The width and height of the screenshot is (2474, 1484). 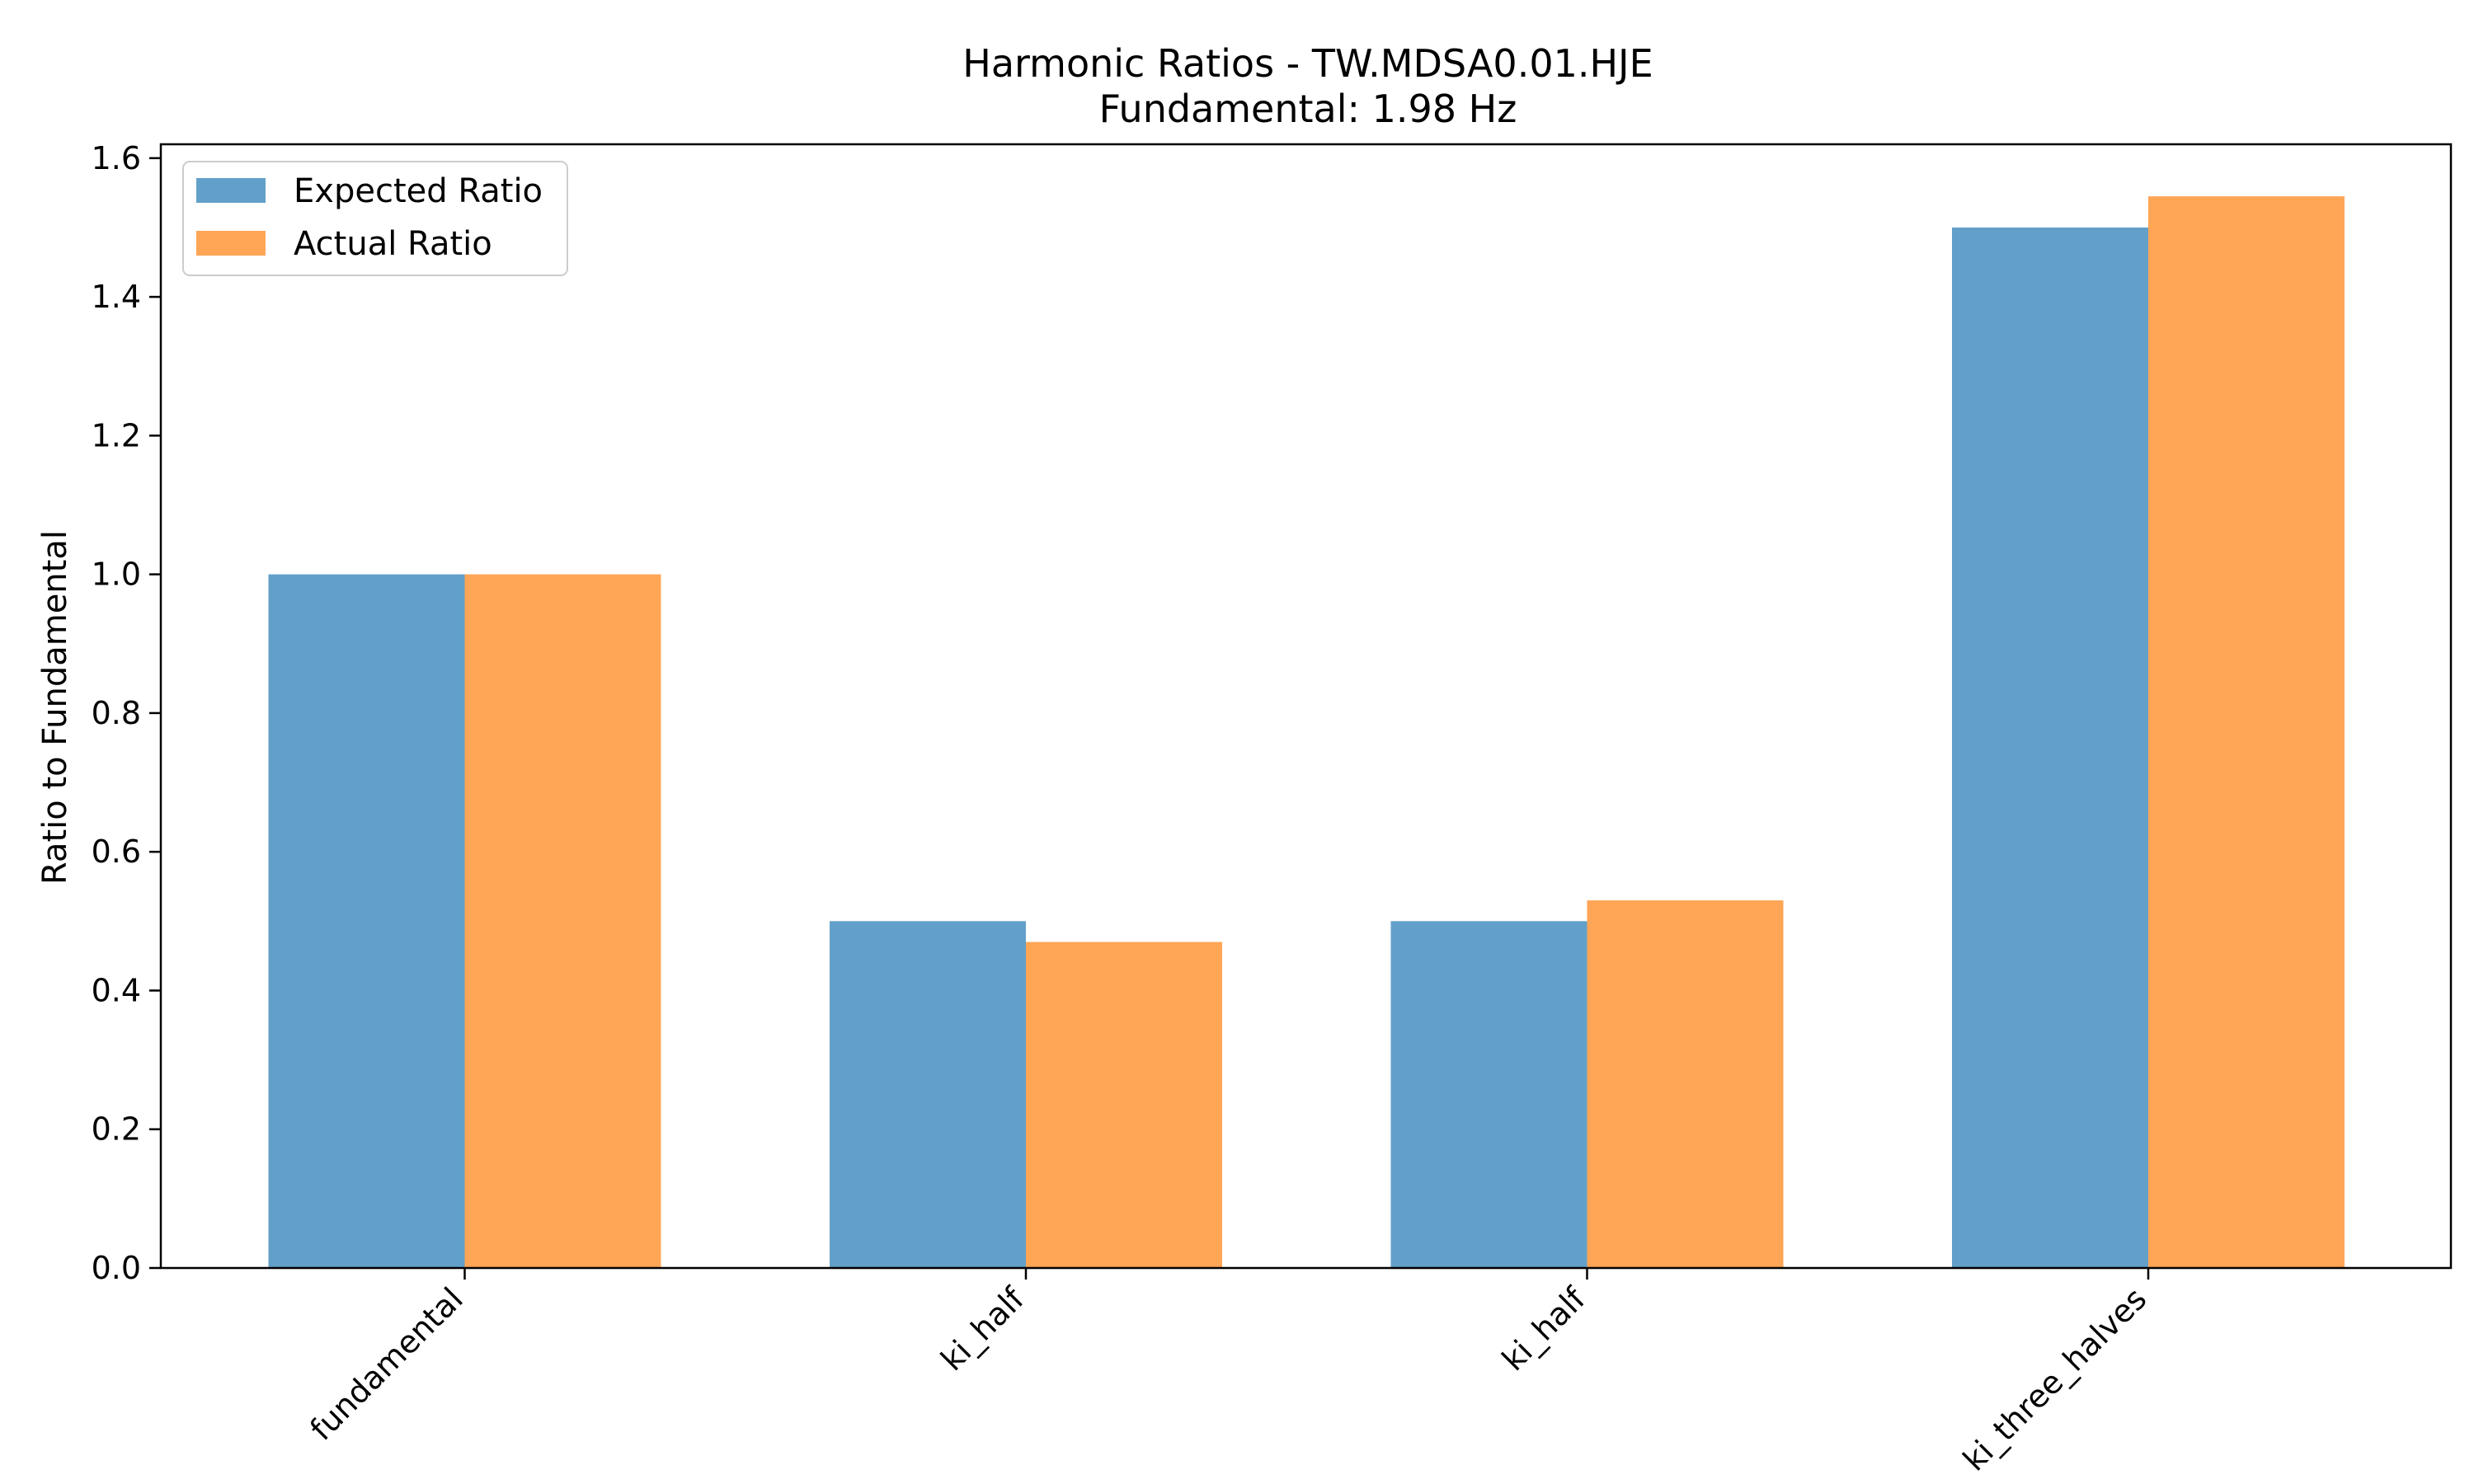 I want to click on legend-label-0: Expected Ratio, so click(x=418, y=191).